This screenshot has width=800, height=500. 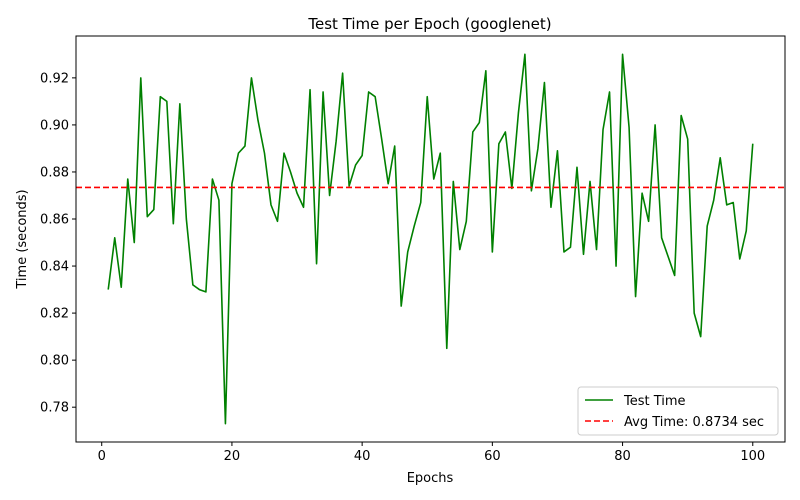 I want to click on legend-label-avg-time: Avg Time: 0.8734 sec, so click(x=694, y=422).